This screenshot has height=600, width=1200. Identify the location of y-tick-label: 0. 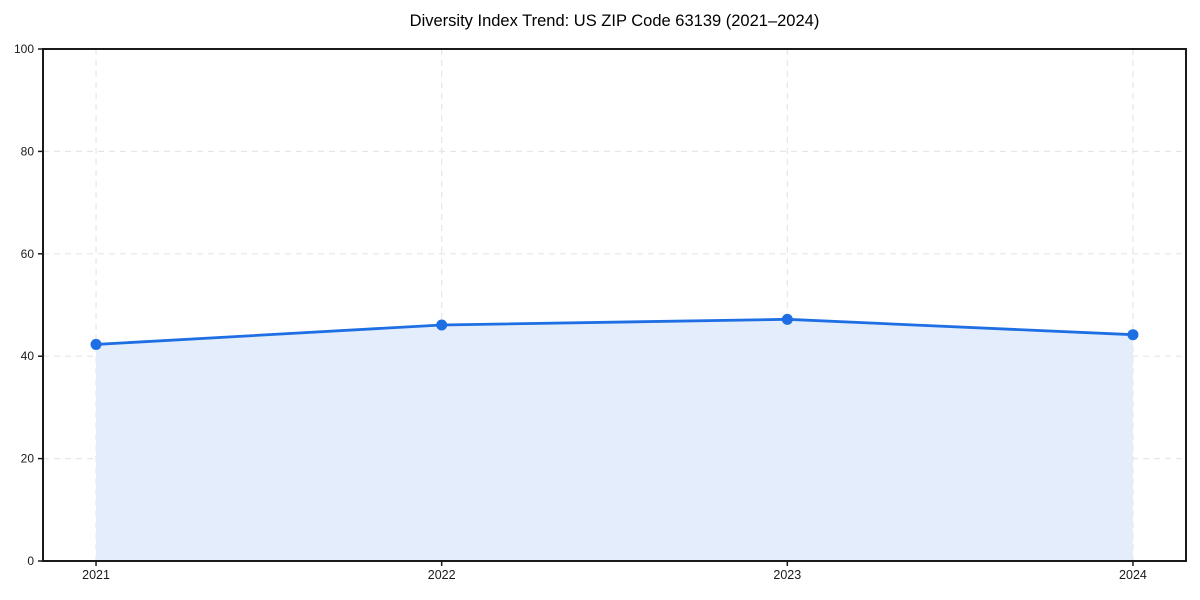
(30, 561).